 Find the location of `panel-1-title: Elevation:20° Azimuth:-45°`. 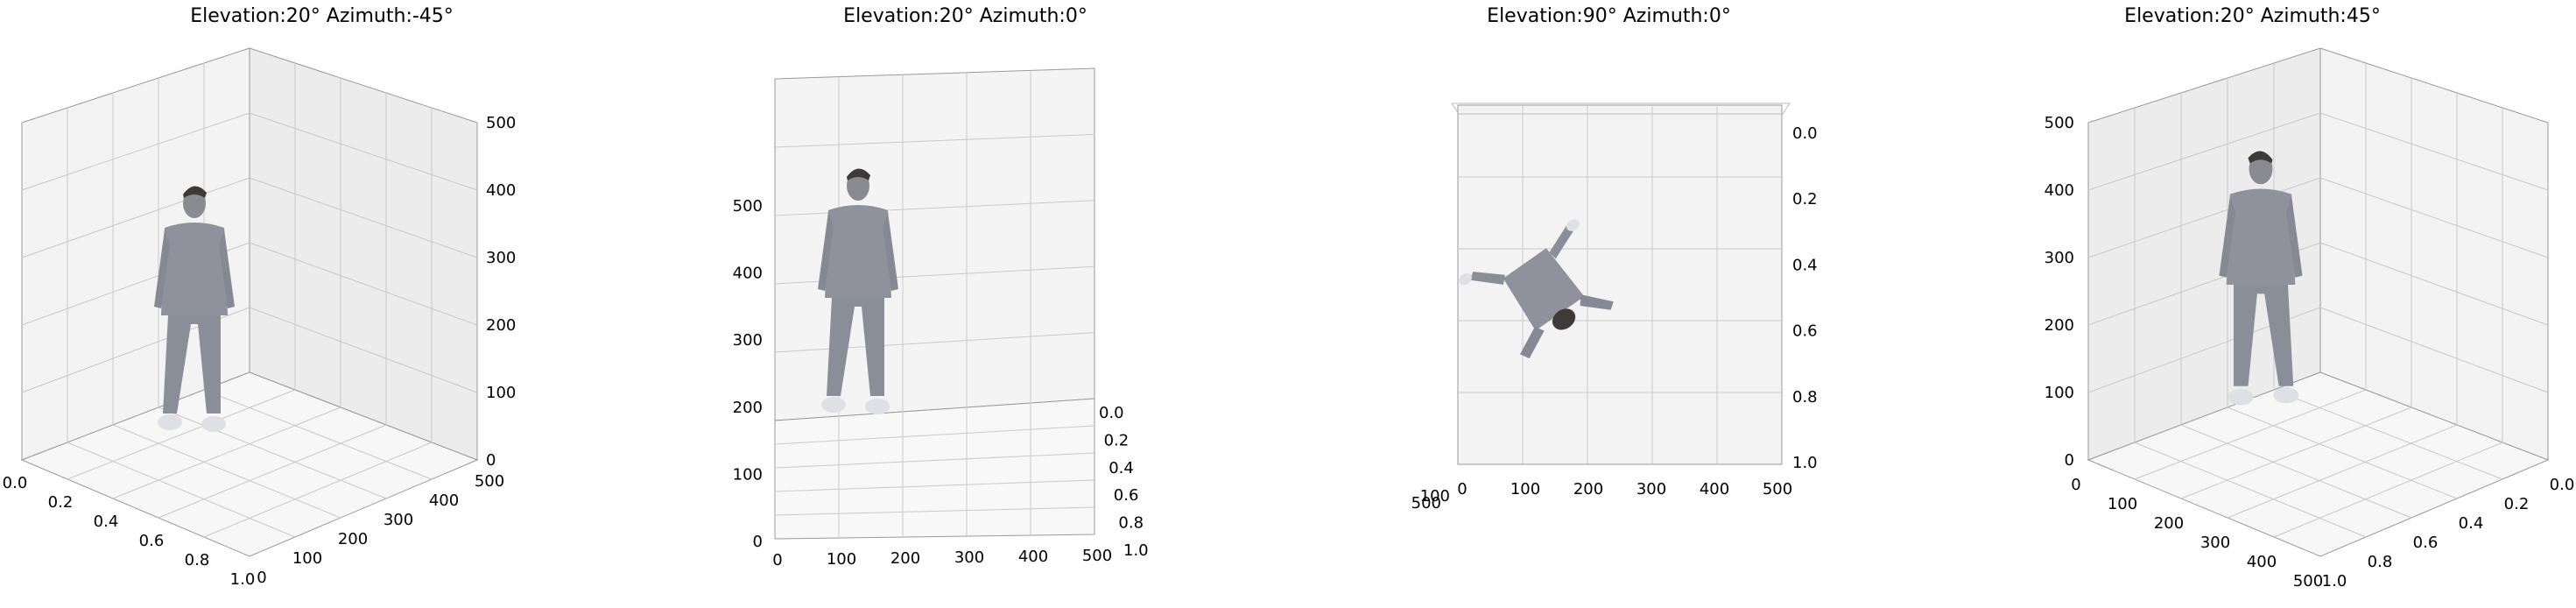

panel-1-title: Elevation:20° Azimuth:-45° is located at coordinates (322, 16).